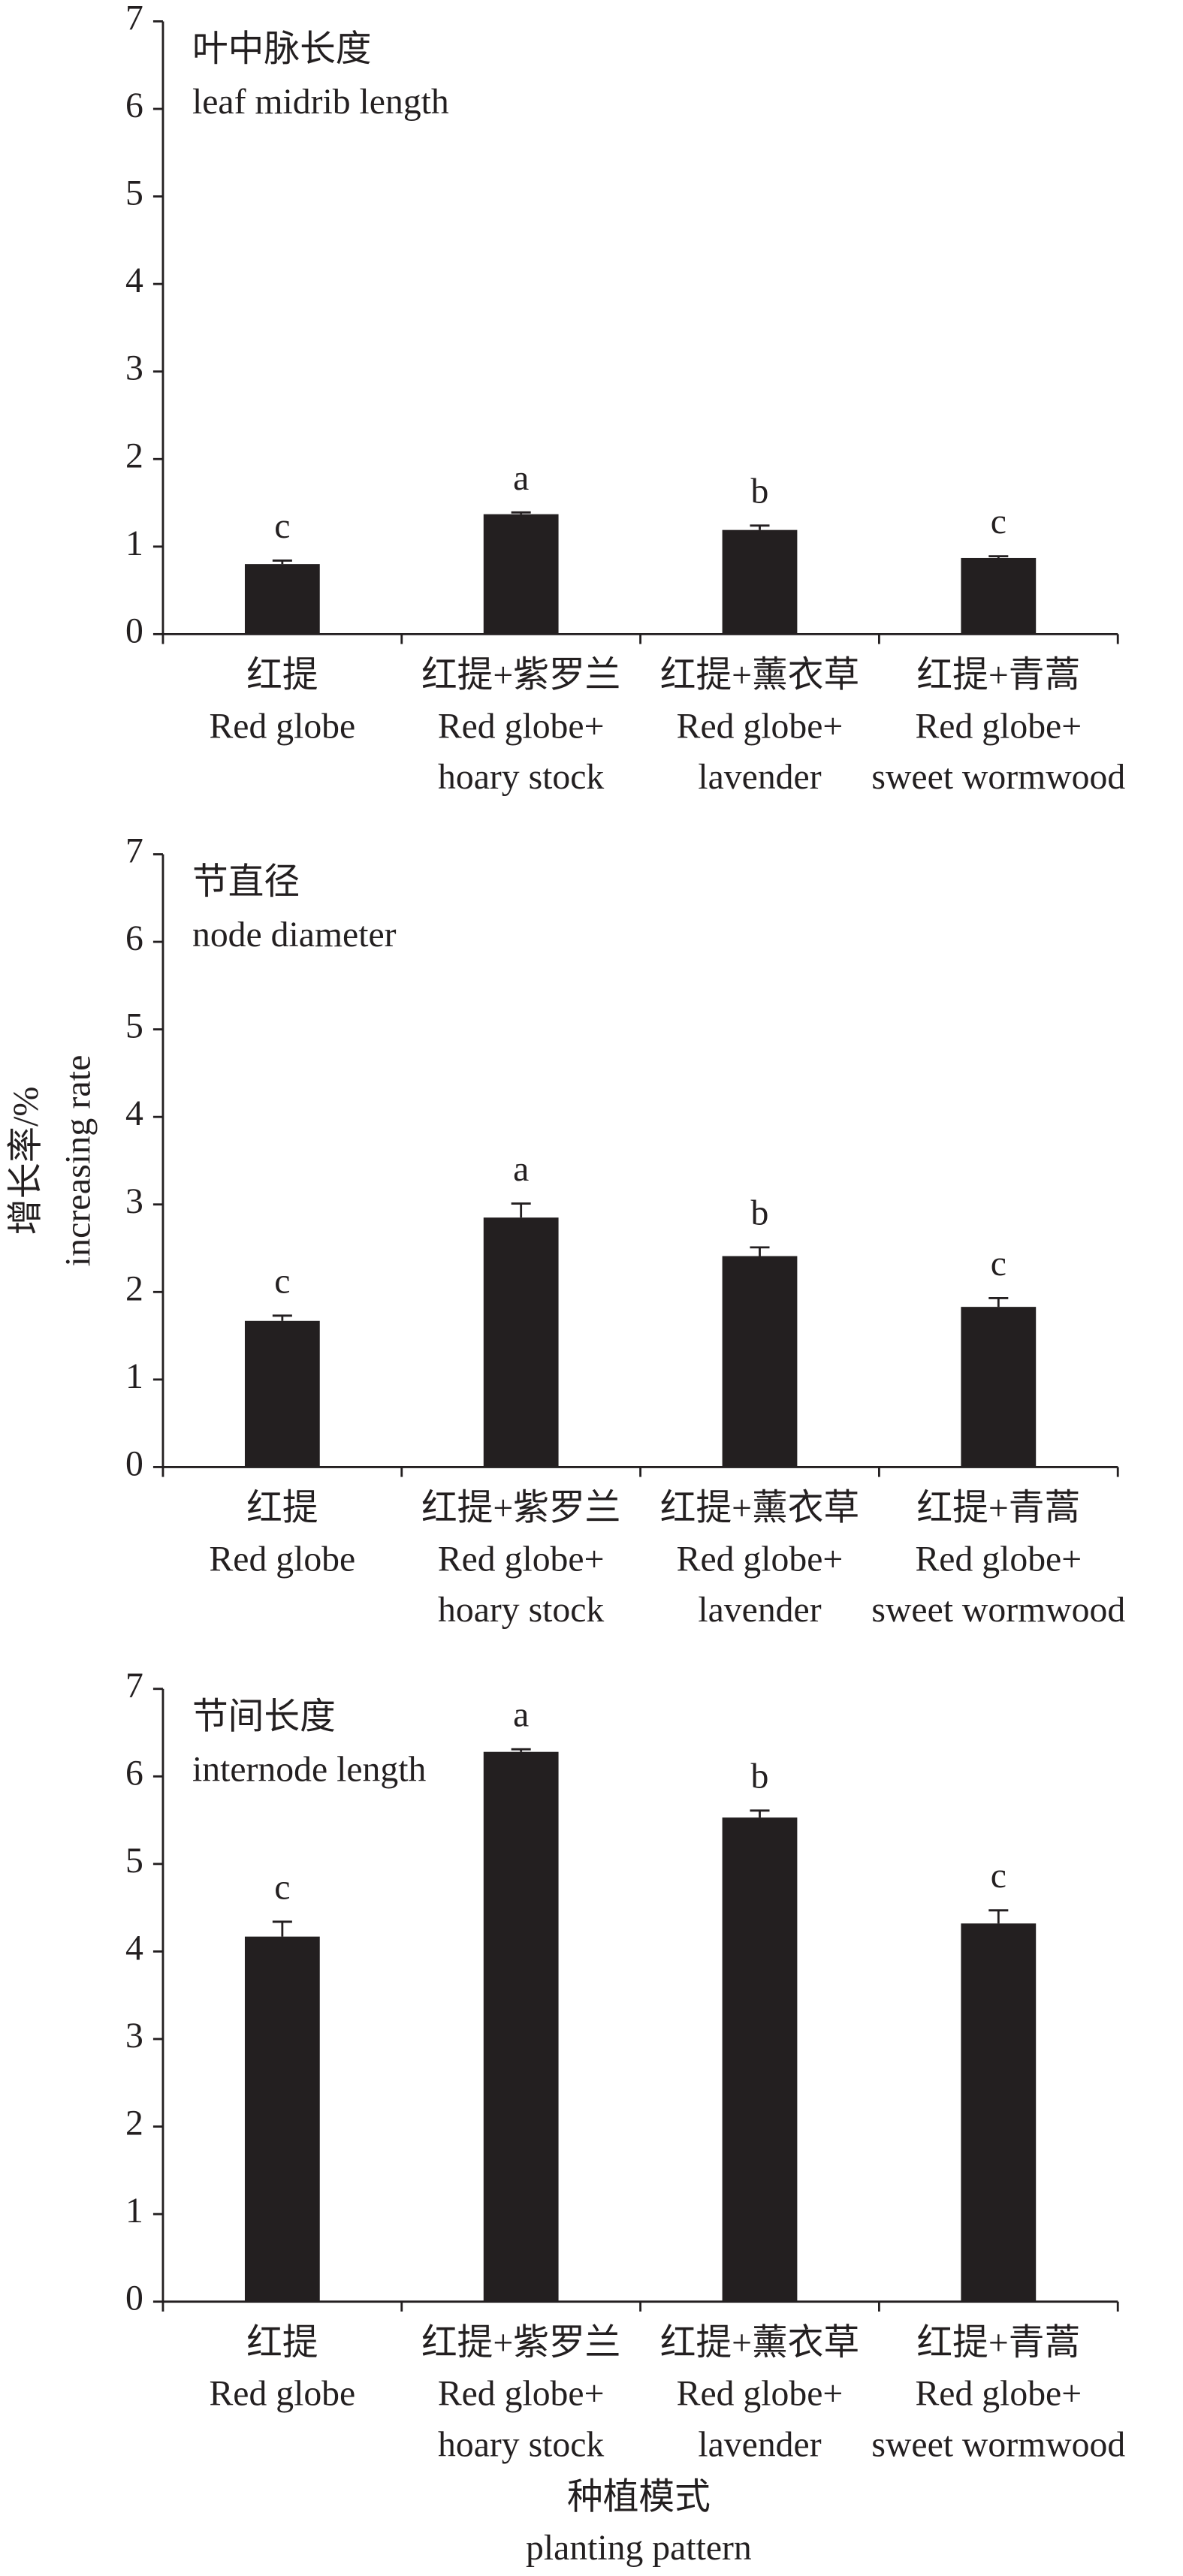 The height and width of the screenshot is (2576, 1183). Describe the element at coordinates (639, 2548) in the screenshot. I see `x-axis-label: planting pattern` at that location.